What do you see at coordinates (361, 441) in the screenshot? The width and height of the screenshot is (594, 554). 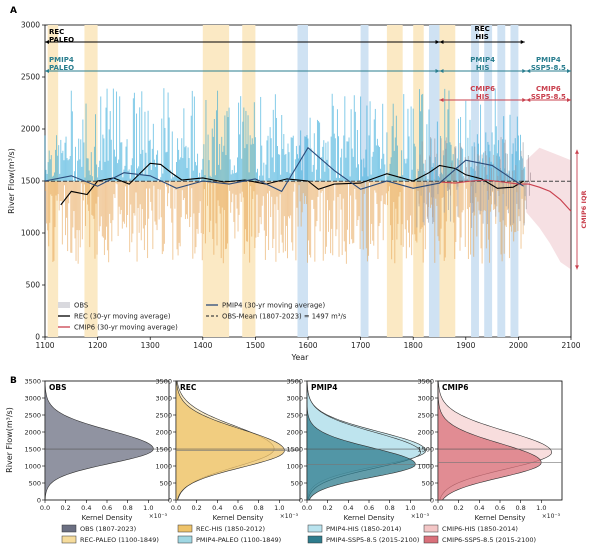 I see `density-curve` at bounding box center [361, 441].